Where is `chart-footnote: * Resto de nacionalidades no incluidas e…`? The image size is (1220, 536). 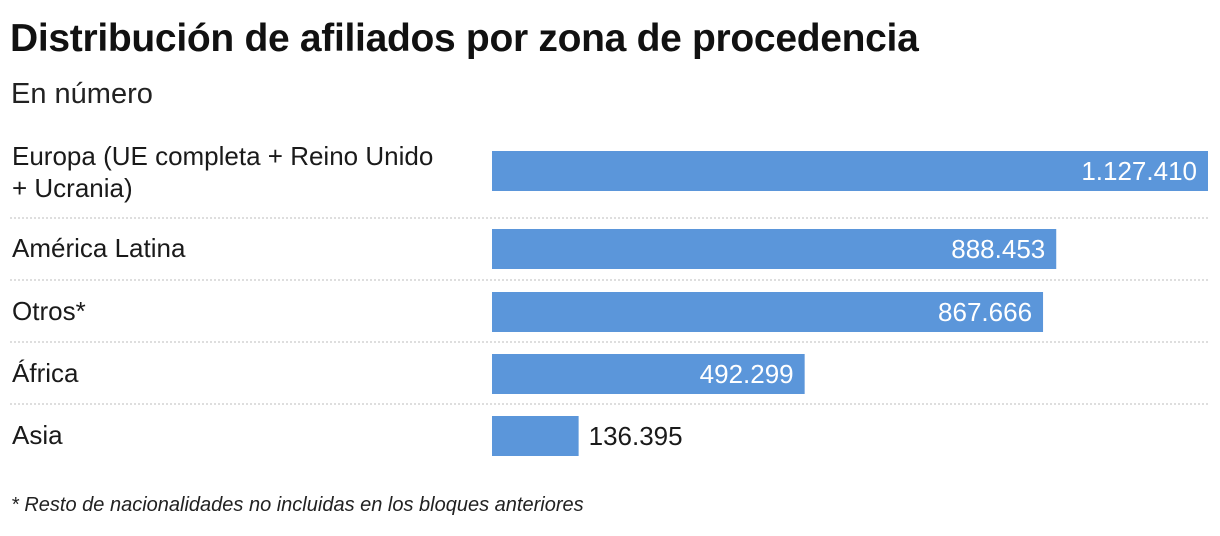 chart-footnote: * Resto de nacionalidades no incluidas e… is located at coordinates (297, 505).